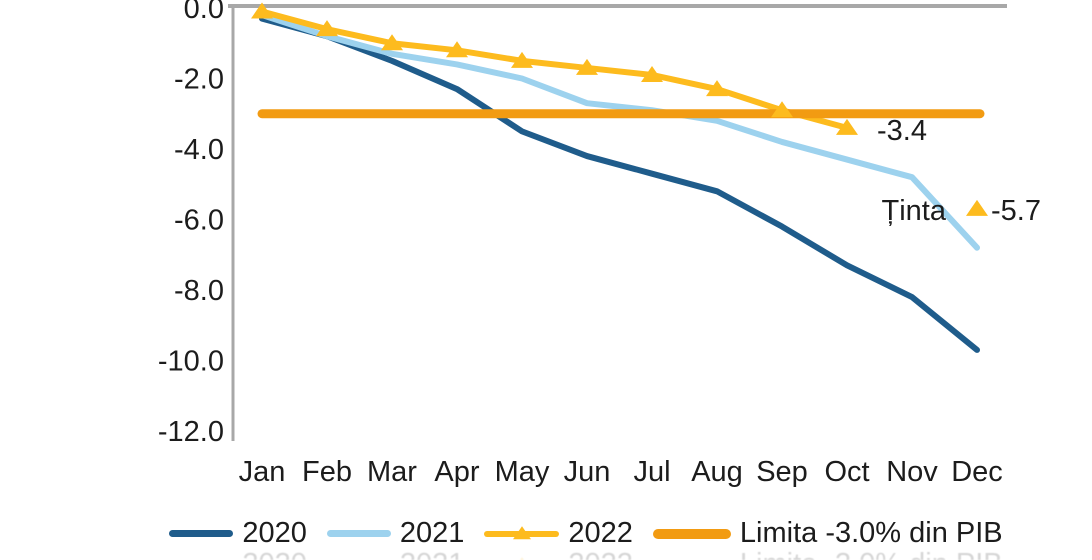 The width and height of the screenshot is (1092, 560). Describe the element at coordinates (846, 472) in the screenshot. I see `x-tick-label: Oct` at that location.